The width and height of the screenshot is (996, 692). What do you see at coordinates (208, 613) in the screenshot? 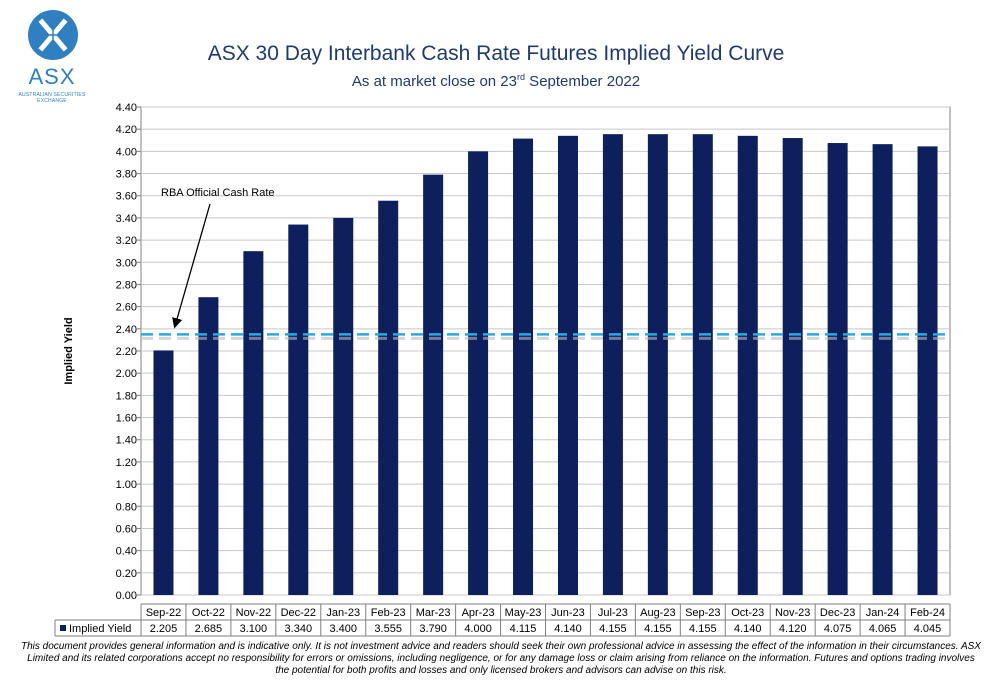
I see `x-tick-label: Oct-22` at bounding box center [208, 613].